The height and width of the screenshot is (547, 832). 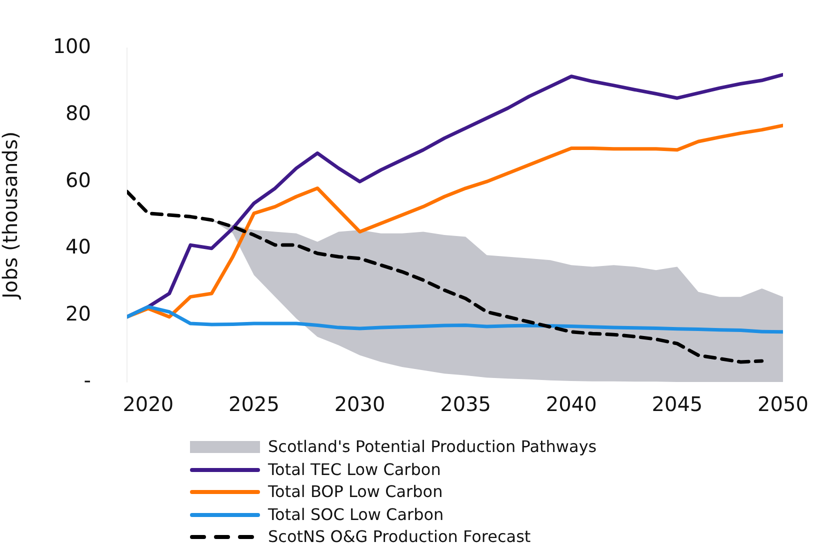 I want to click on legend-label: Total SOC Low Carbon, so click(x=356, y=515).